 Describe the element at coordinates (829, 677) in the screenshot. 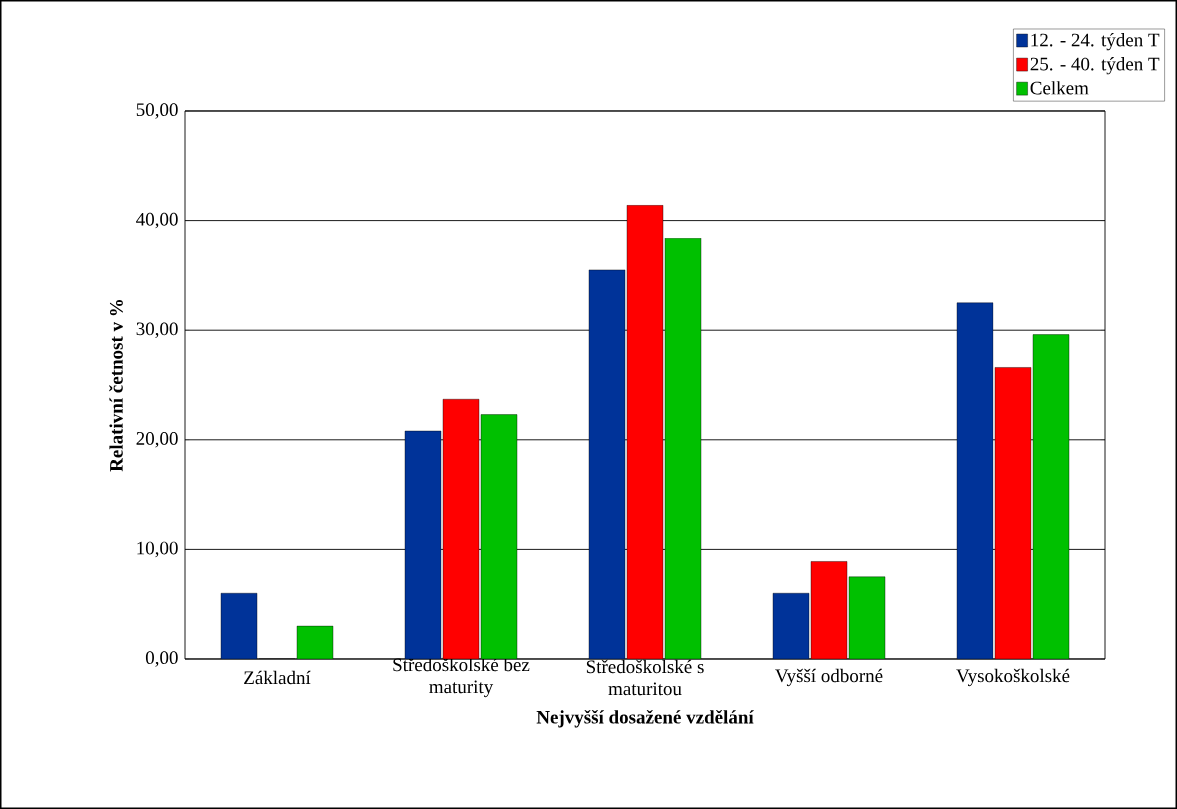

I see `x-tick-label: Vyšší odborné` at that location.